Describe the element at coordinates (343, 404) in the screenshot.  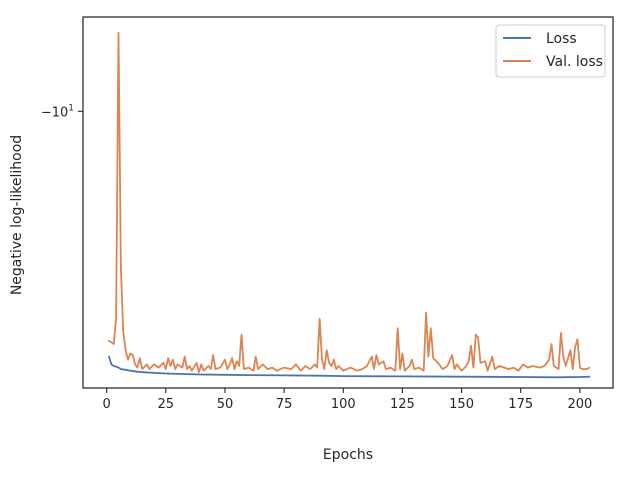
I see `x-tick-label: 100` at that location.